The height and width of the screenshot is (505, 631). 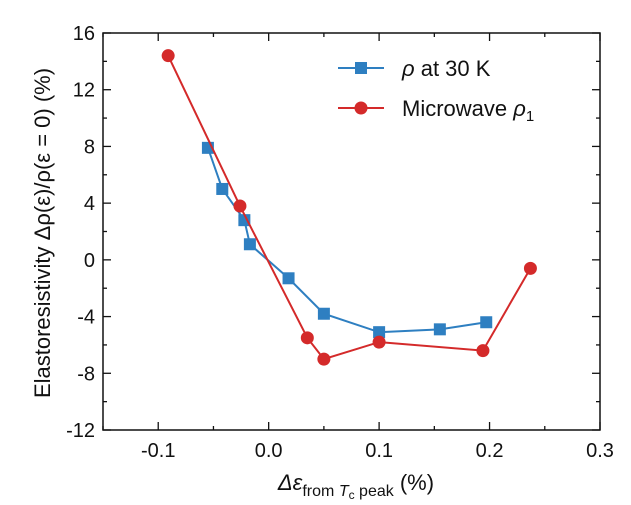 What do you see at coordinates (158, 451) in the screenshot?
I see `x-tick-label: -0.1` at bounding box center [158, 451].